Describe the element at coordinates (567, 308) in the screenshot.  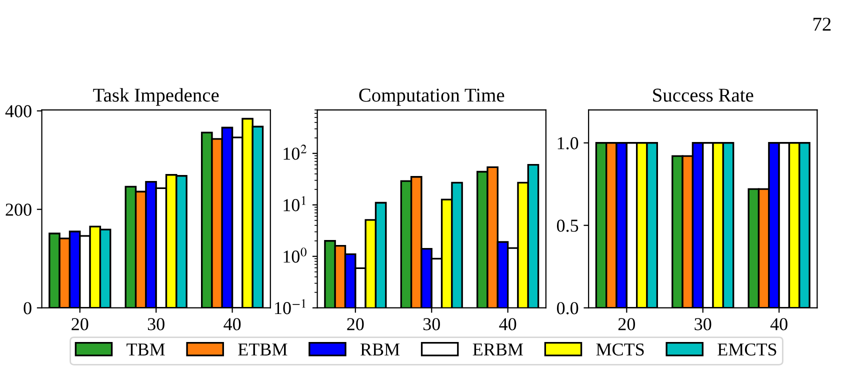
I see `y-tick-label: 0.0` at that location.